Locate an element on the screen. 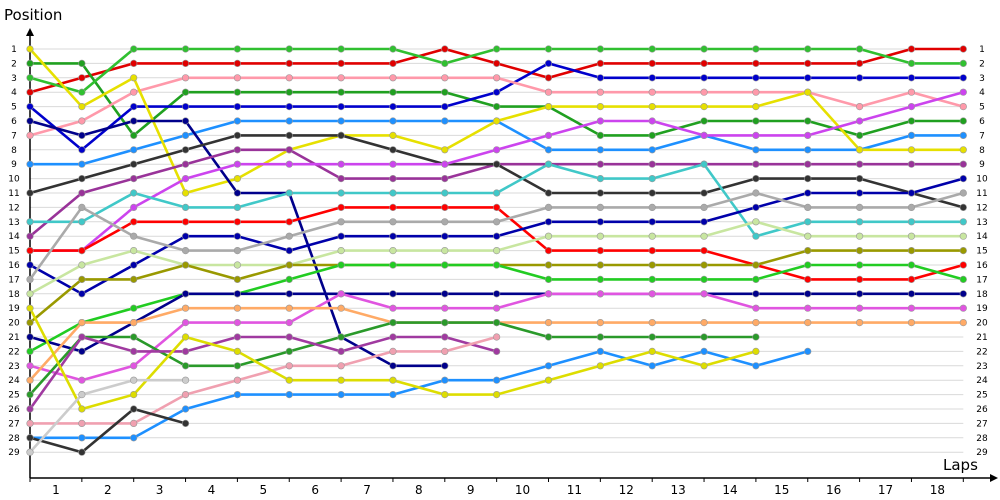 The width and height of the screenshot is (1000, 500). y-tick-label: 21 is located at coordinates (13, 338).